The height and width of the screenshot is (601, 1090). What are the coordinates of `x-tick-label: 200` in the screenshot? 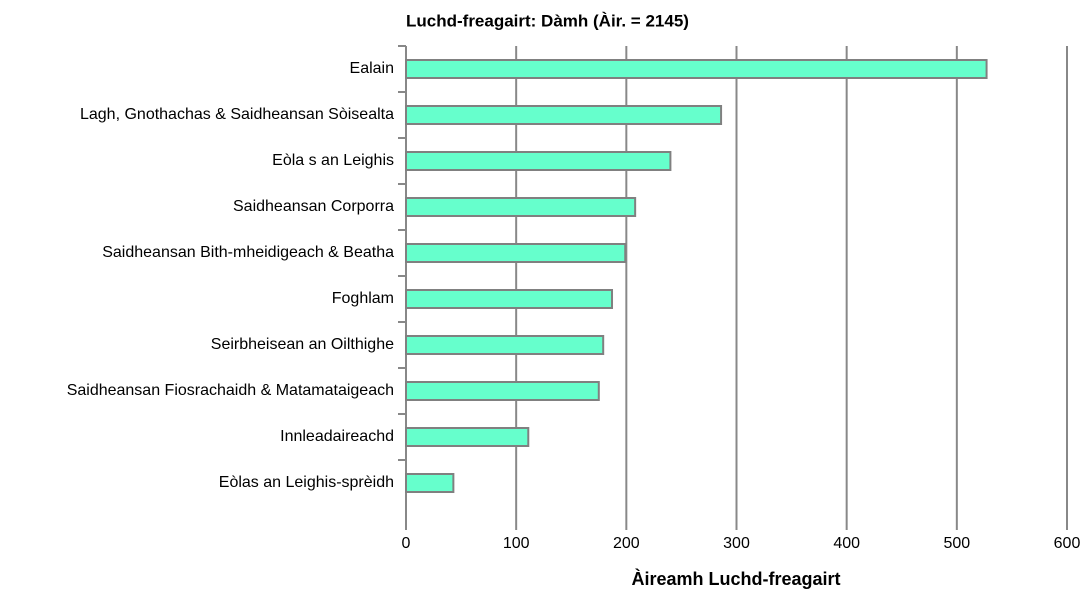 It's located at (626, 543).